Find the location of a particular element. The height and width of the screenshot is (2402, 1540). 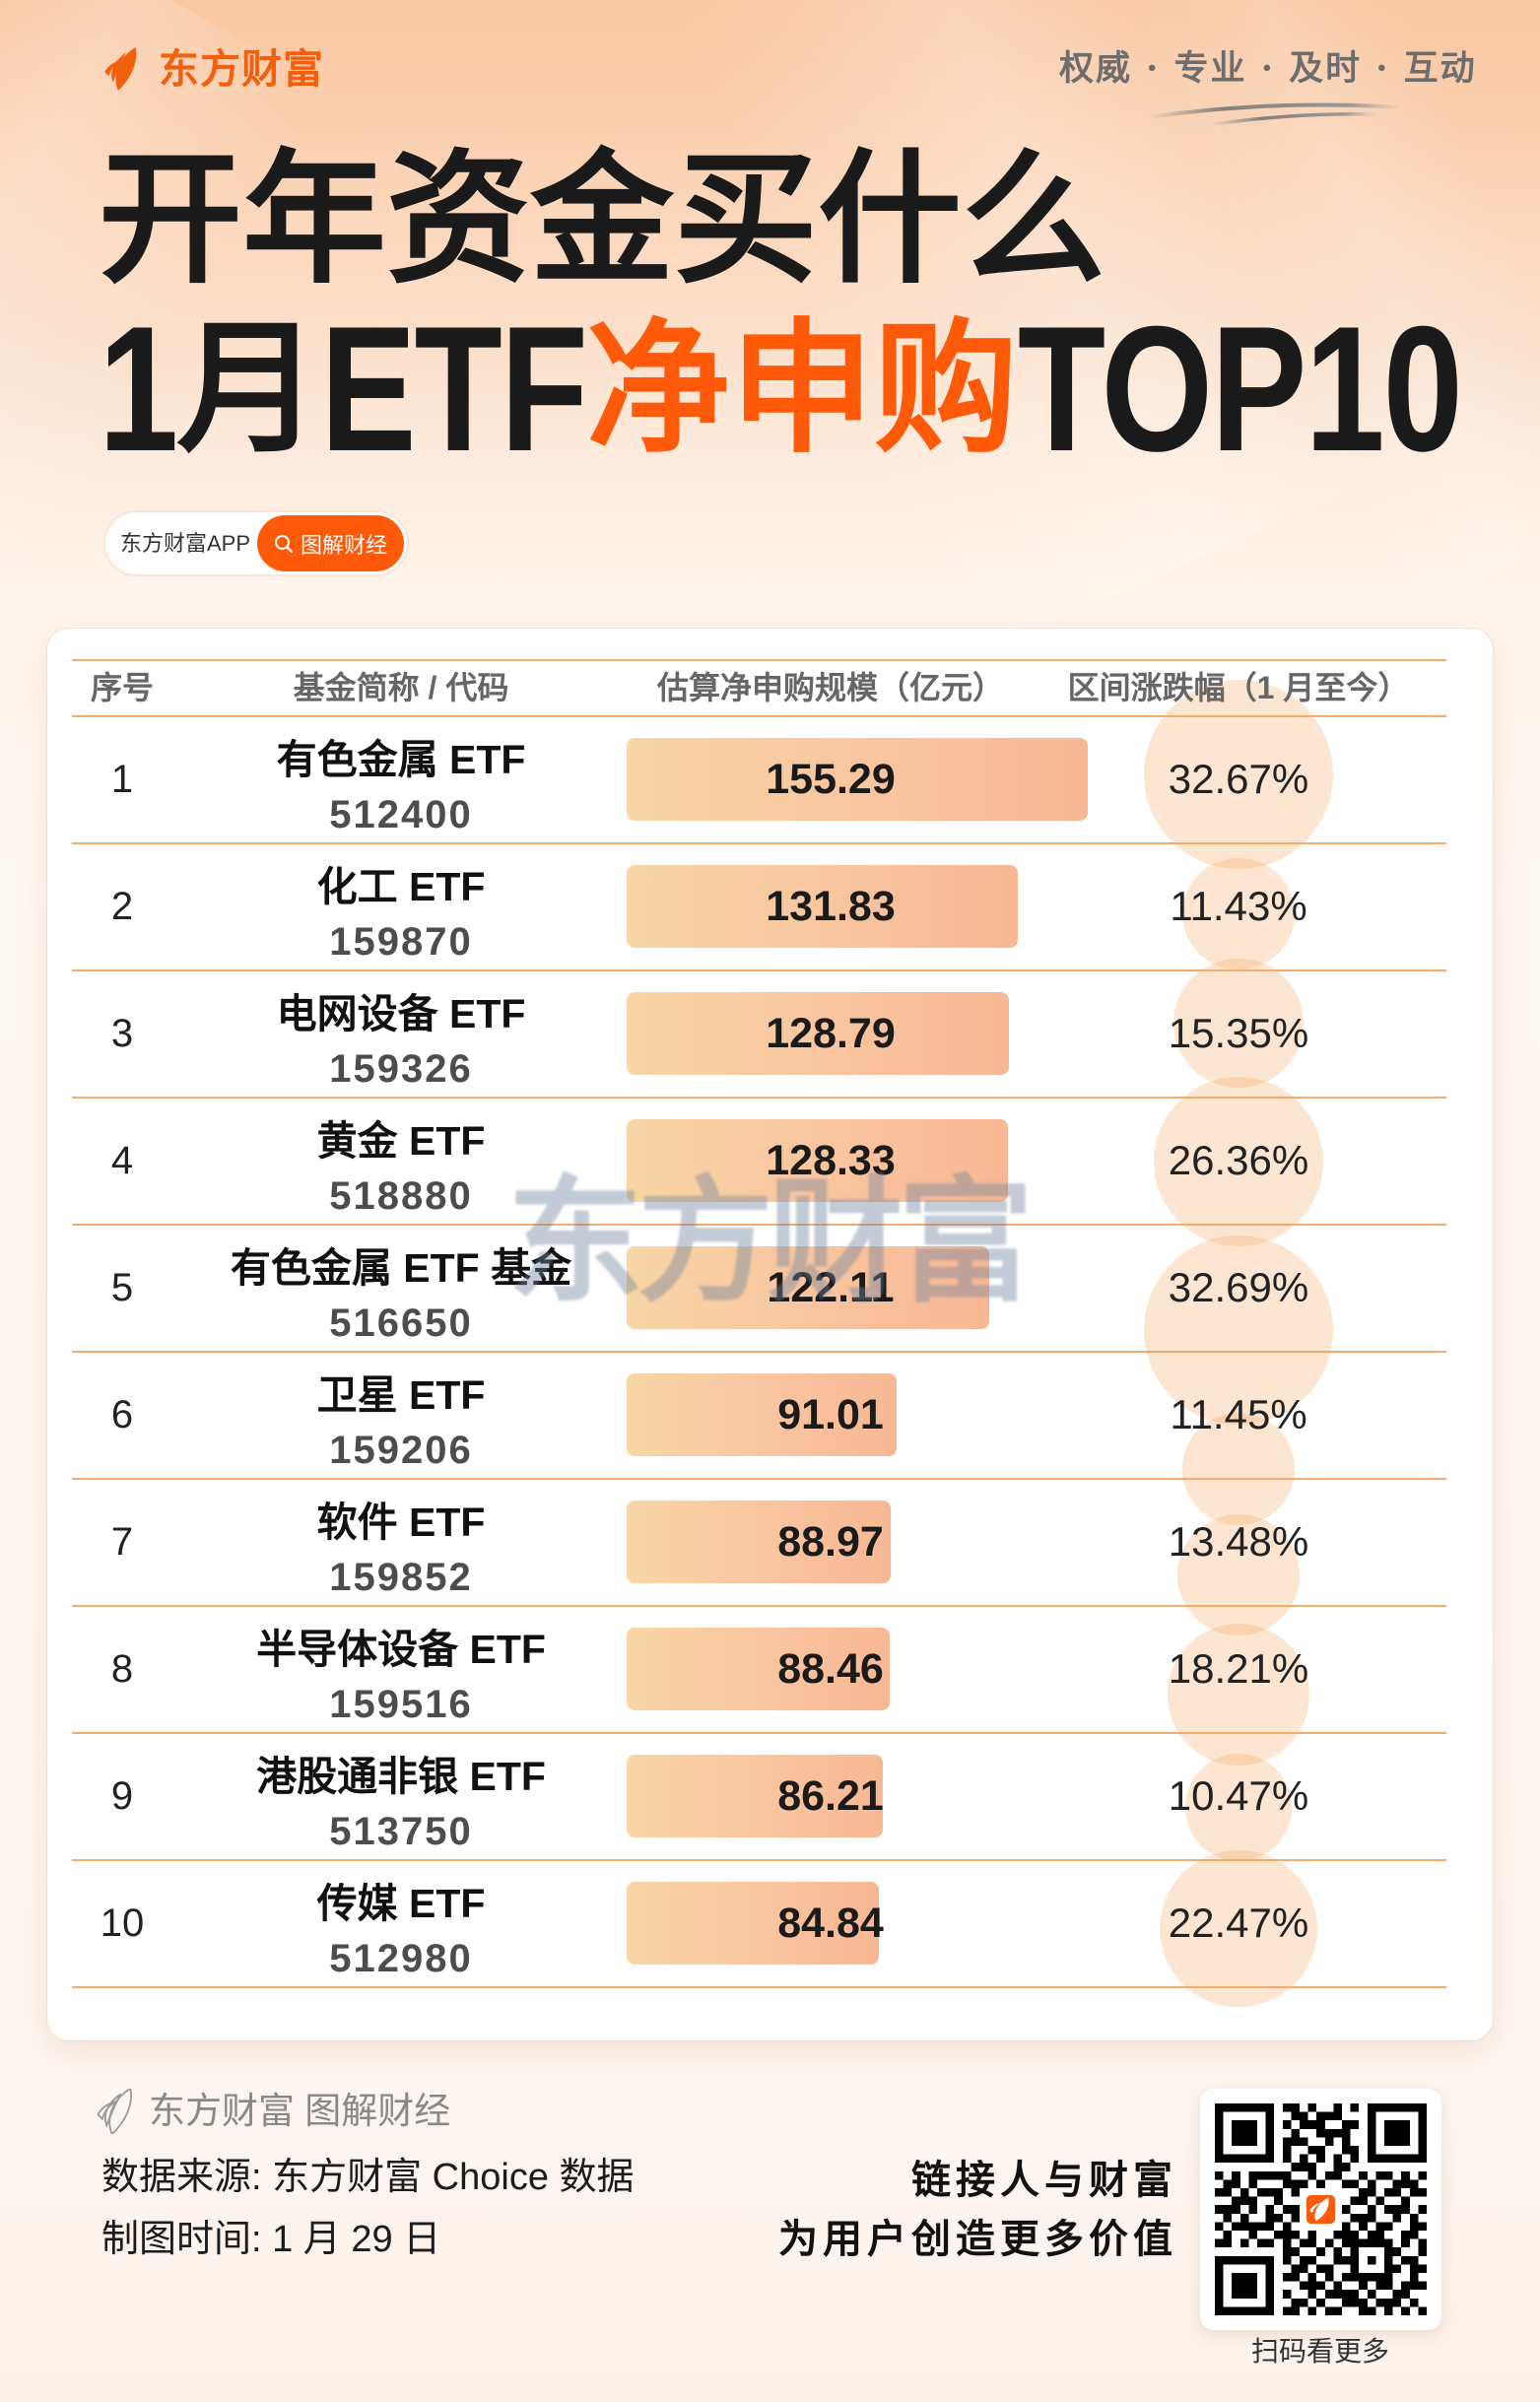

page-title: 开年资金买什么 1 月 ETF 净申购 TOP10 is located at coordinates (781, 311).